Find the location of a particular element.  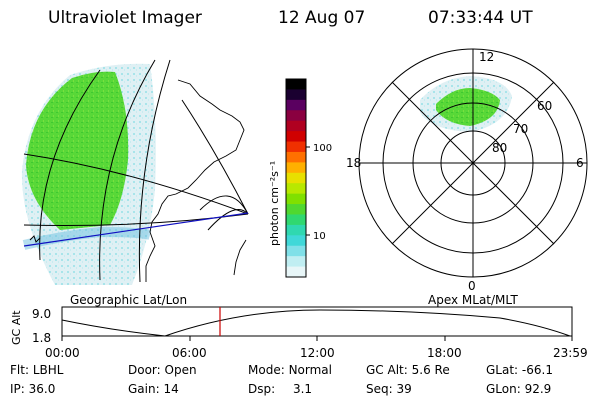

ip-value: 36.0 is located at coordinates (42, 389).